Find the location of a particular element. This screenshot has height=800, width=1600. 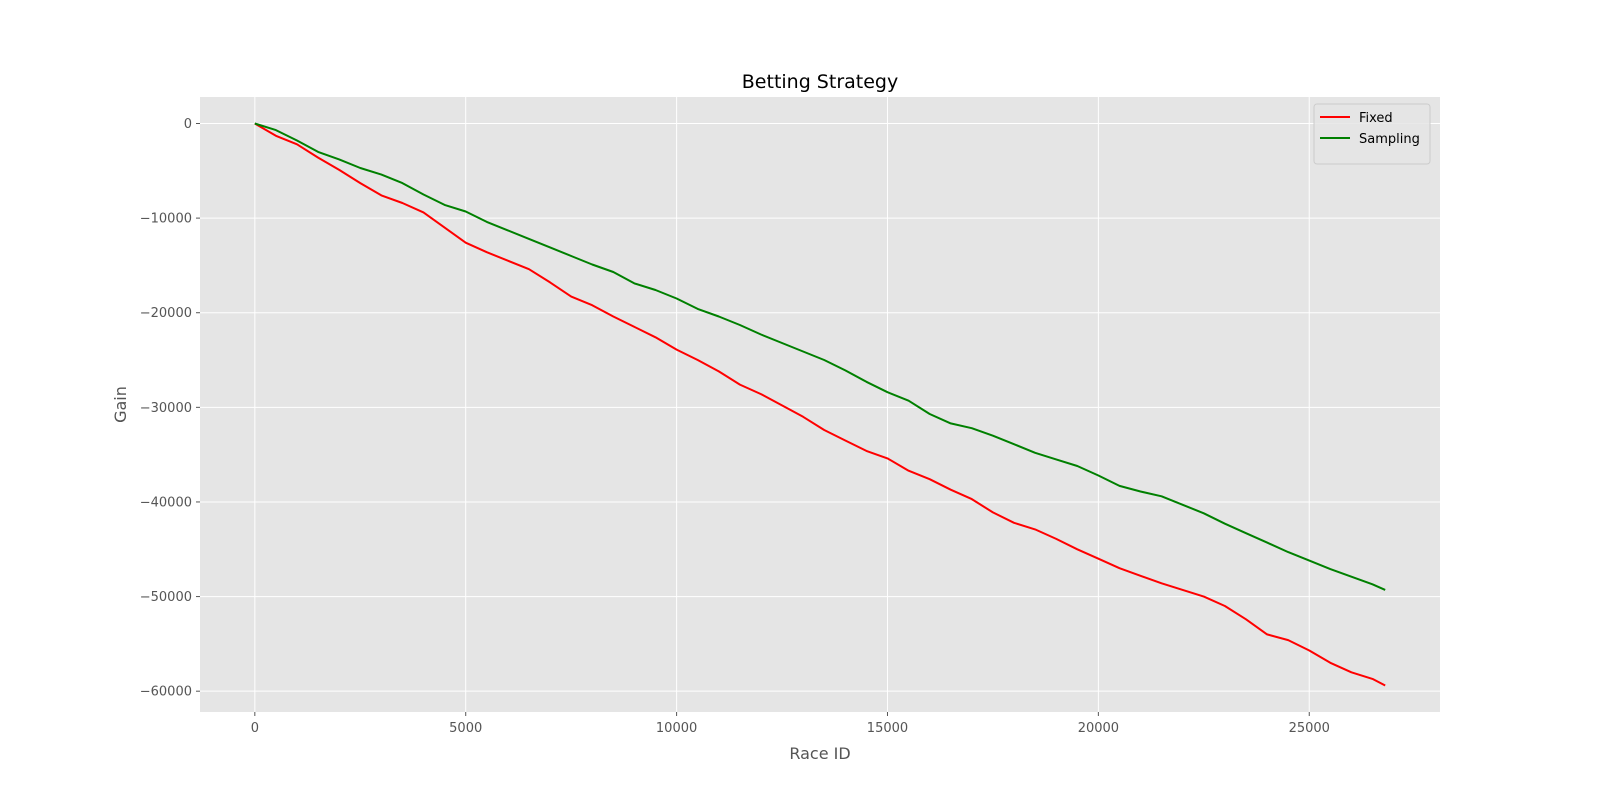

x-tick-label: 25000 is located at coordinates (1309, 728).